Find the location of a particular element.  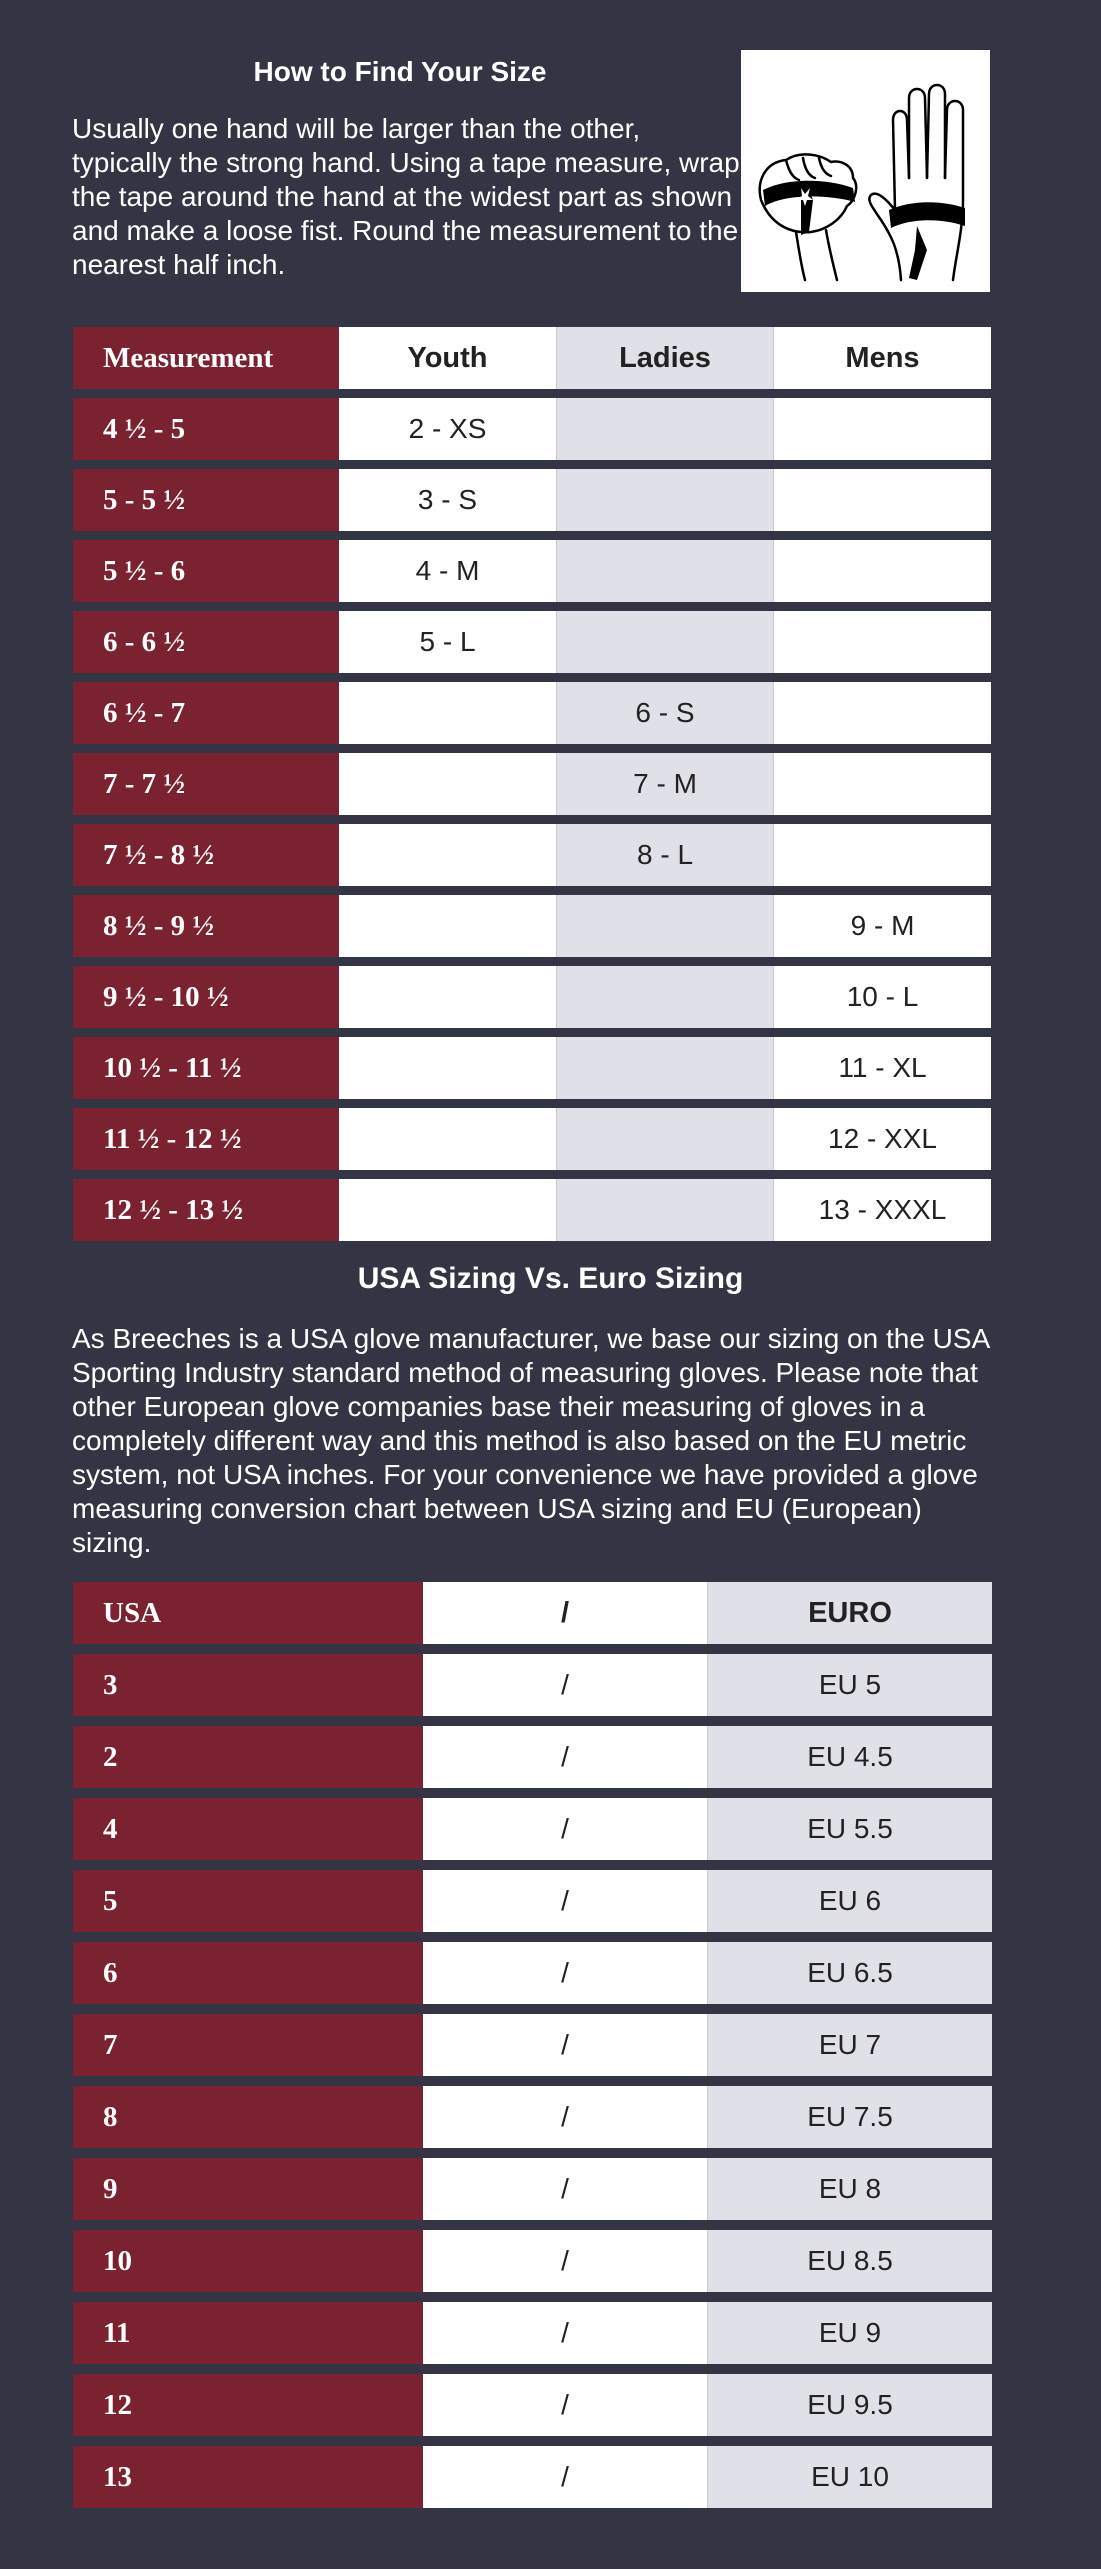

mens-size-cell: 9 - M is located at coordinates (882, 926).